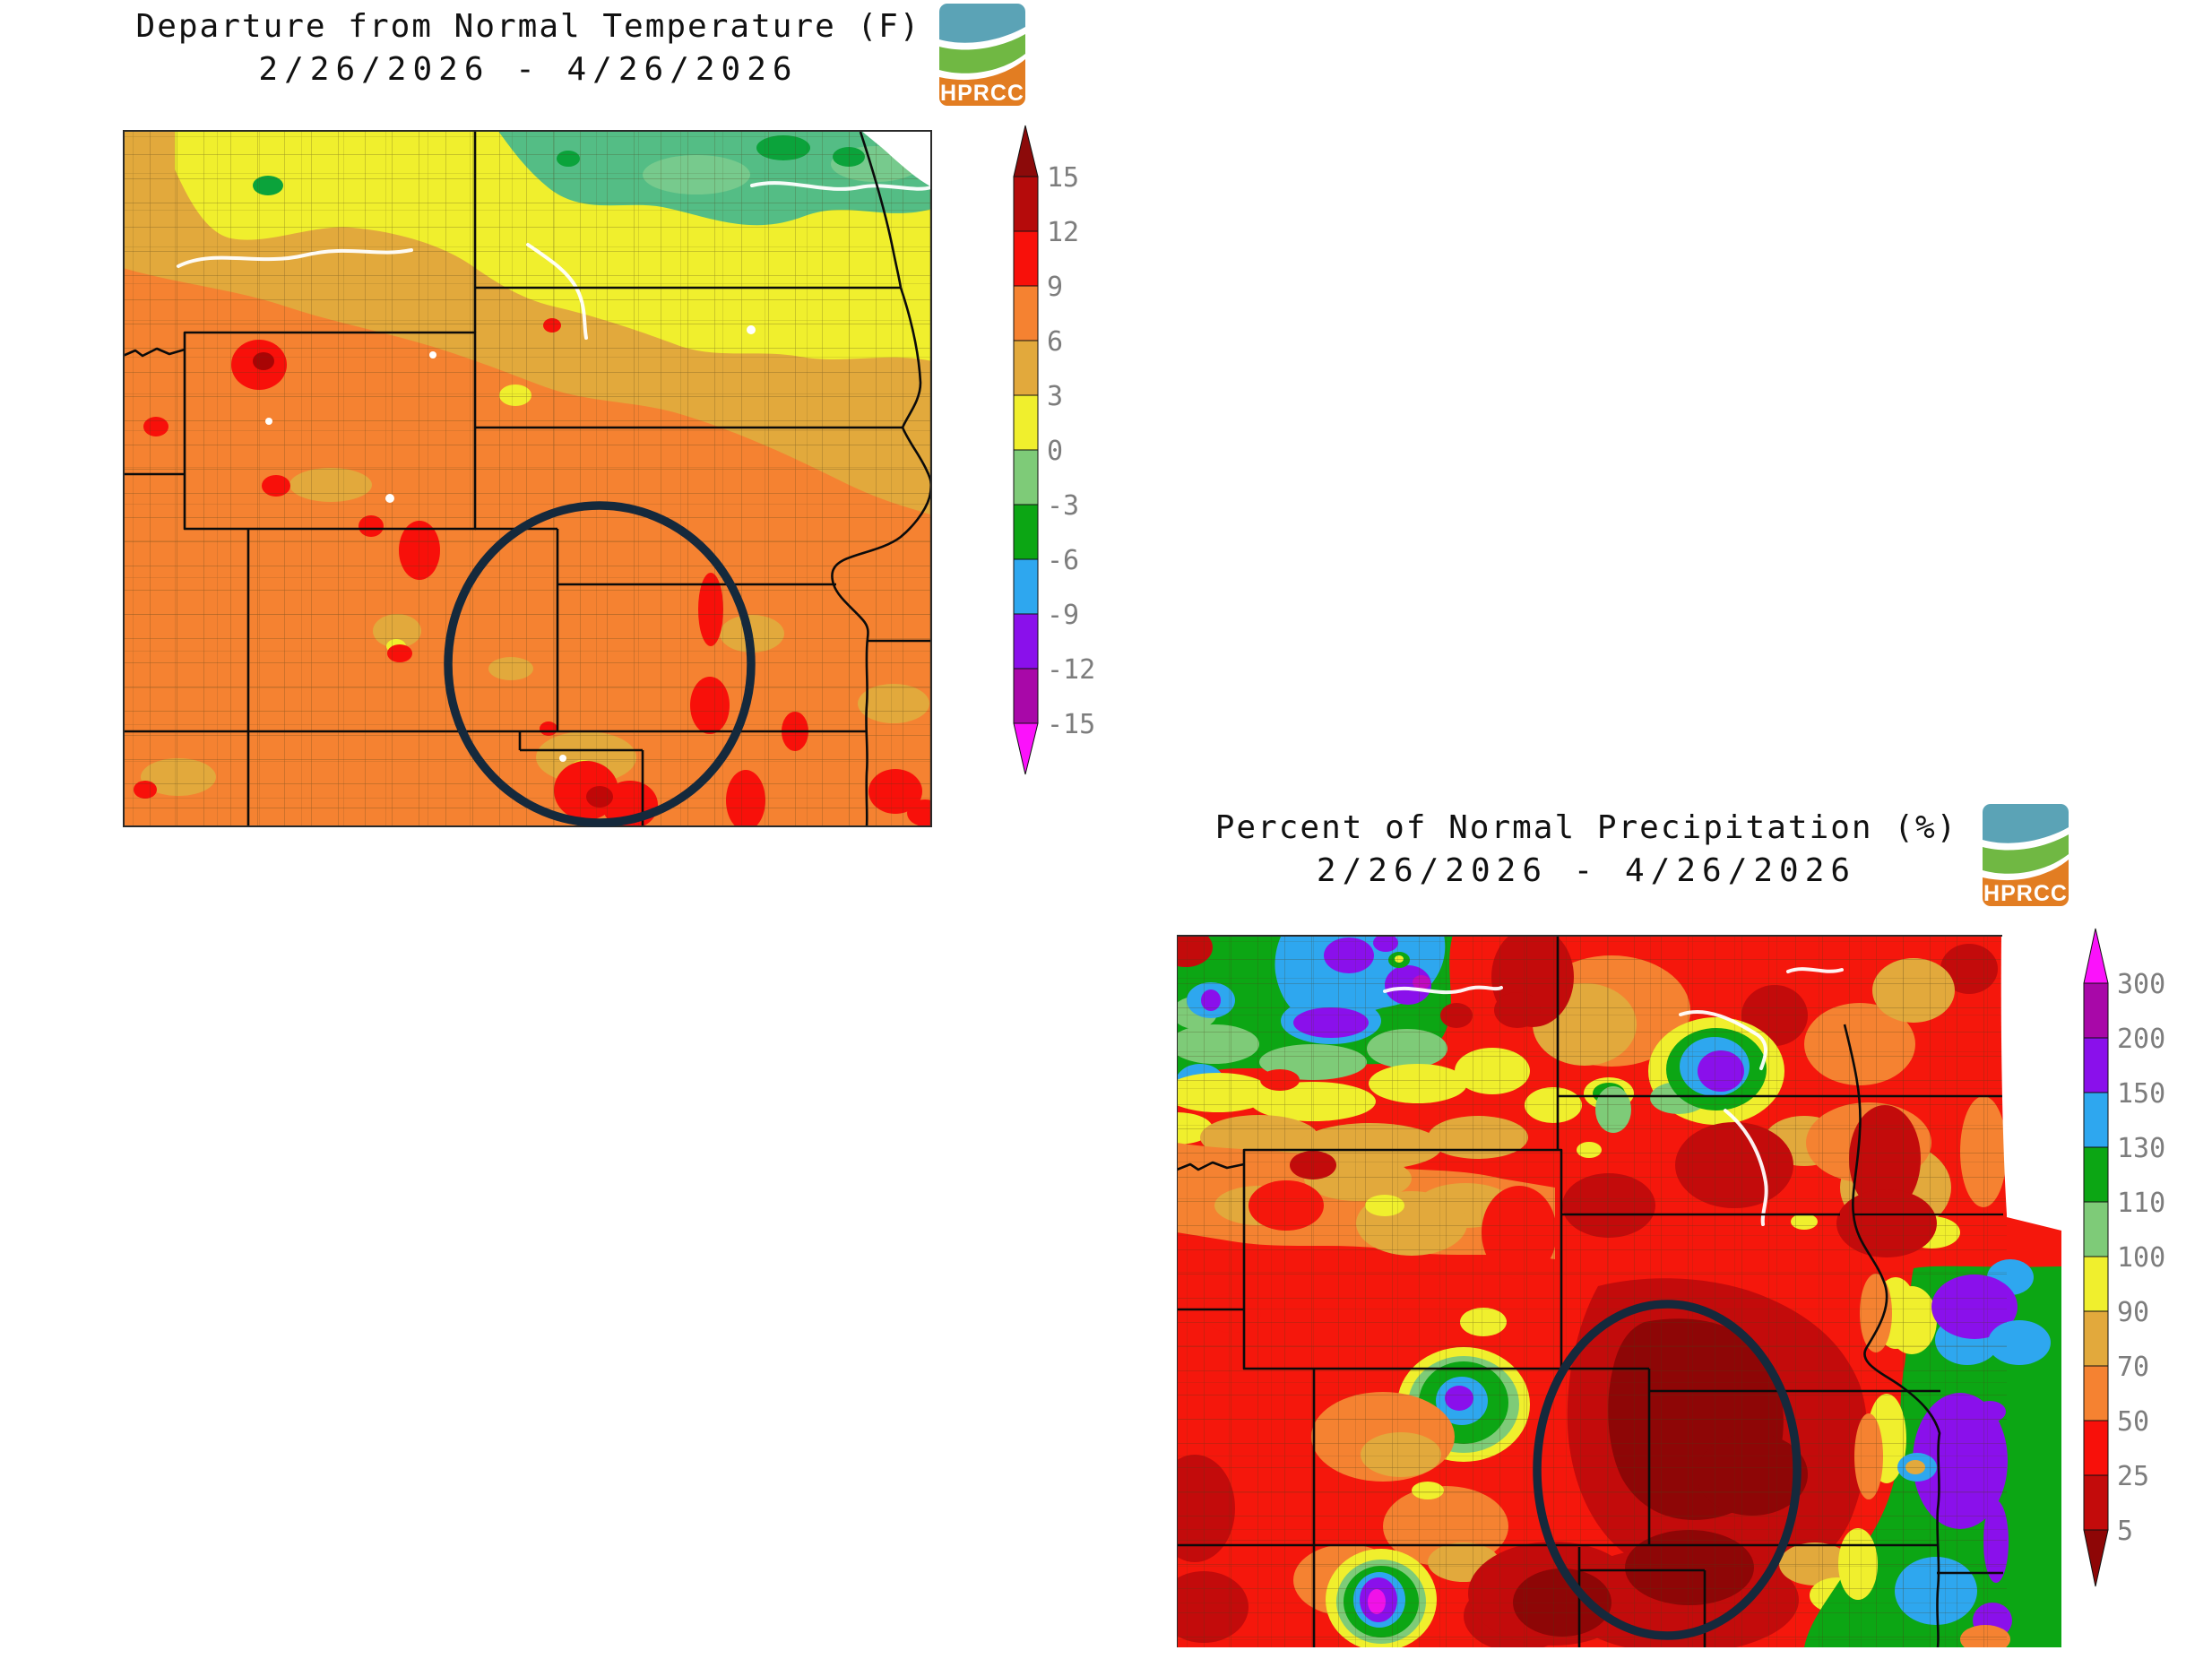  What do you see at coordinates (2133, 1367) in the screenshot?
I see `svg-text: 70` at bounding box center [2133, 1367].